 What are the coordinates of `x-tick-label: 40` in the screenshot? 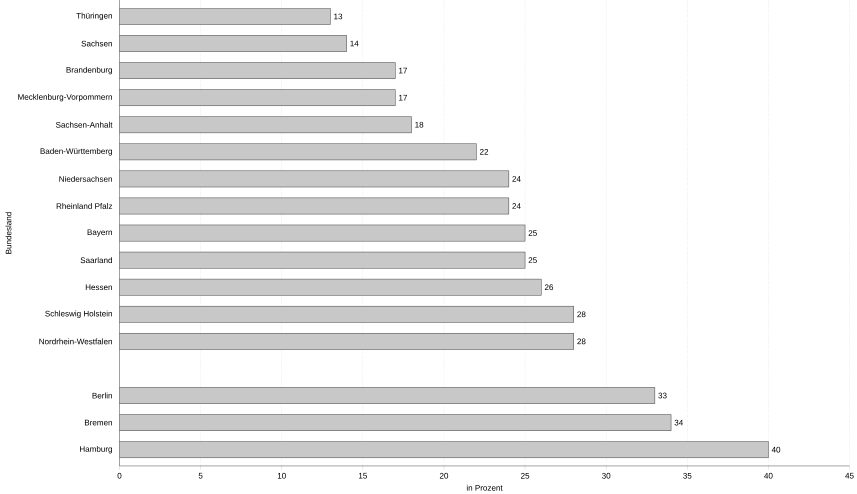 It's located at (768, 476).